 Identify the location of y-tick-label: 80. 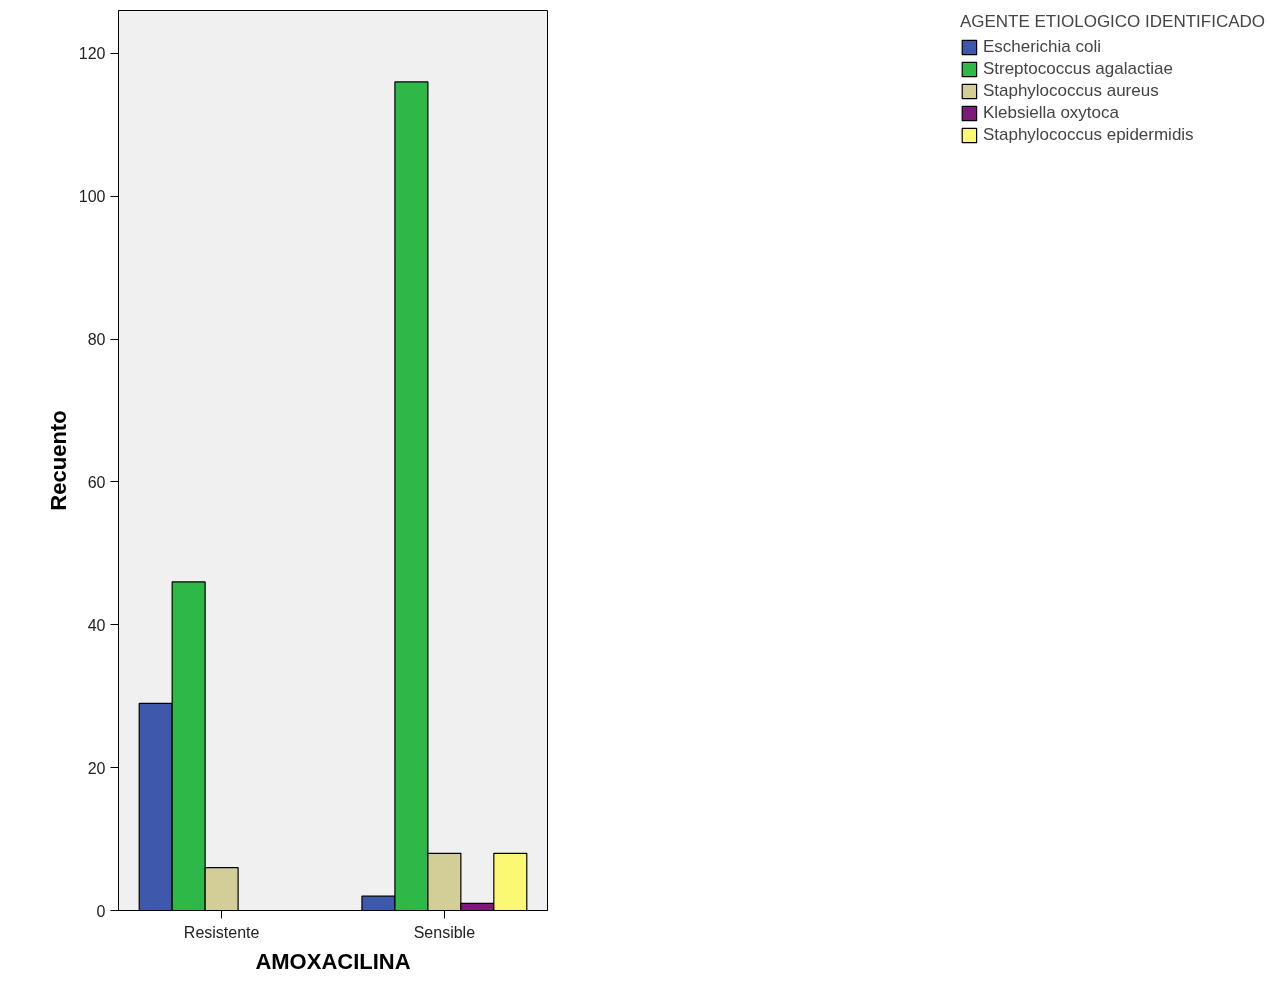
(96, 340).